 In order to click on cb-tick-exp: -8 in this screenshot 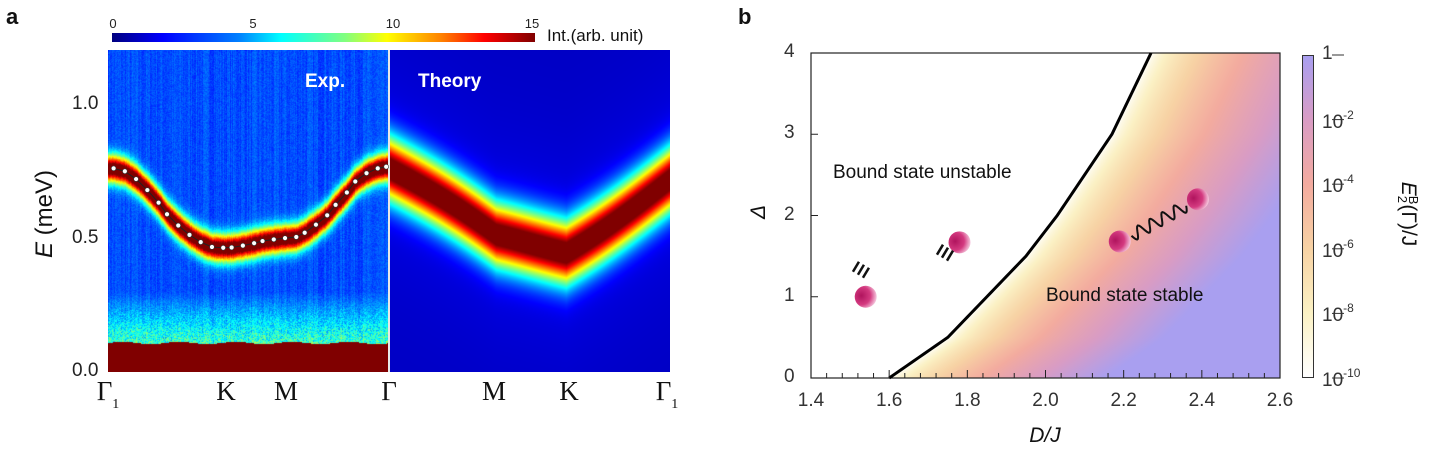, I will do `click(1348, 308)`.